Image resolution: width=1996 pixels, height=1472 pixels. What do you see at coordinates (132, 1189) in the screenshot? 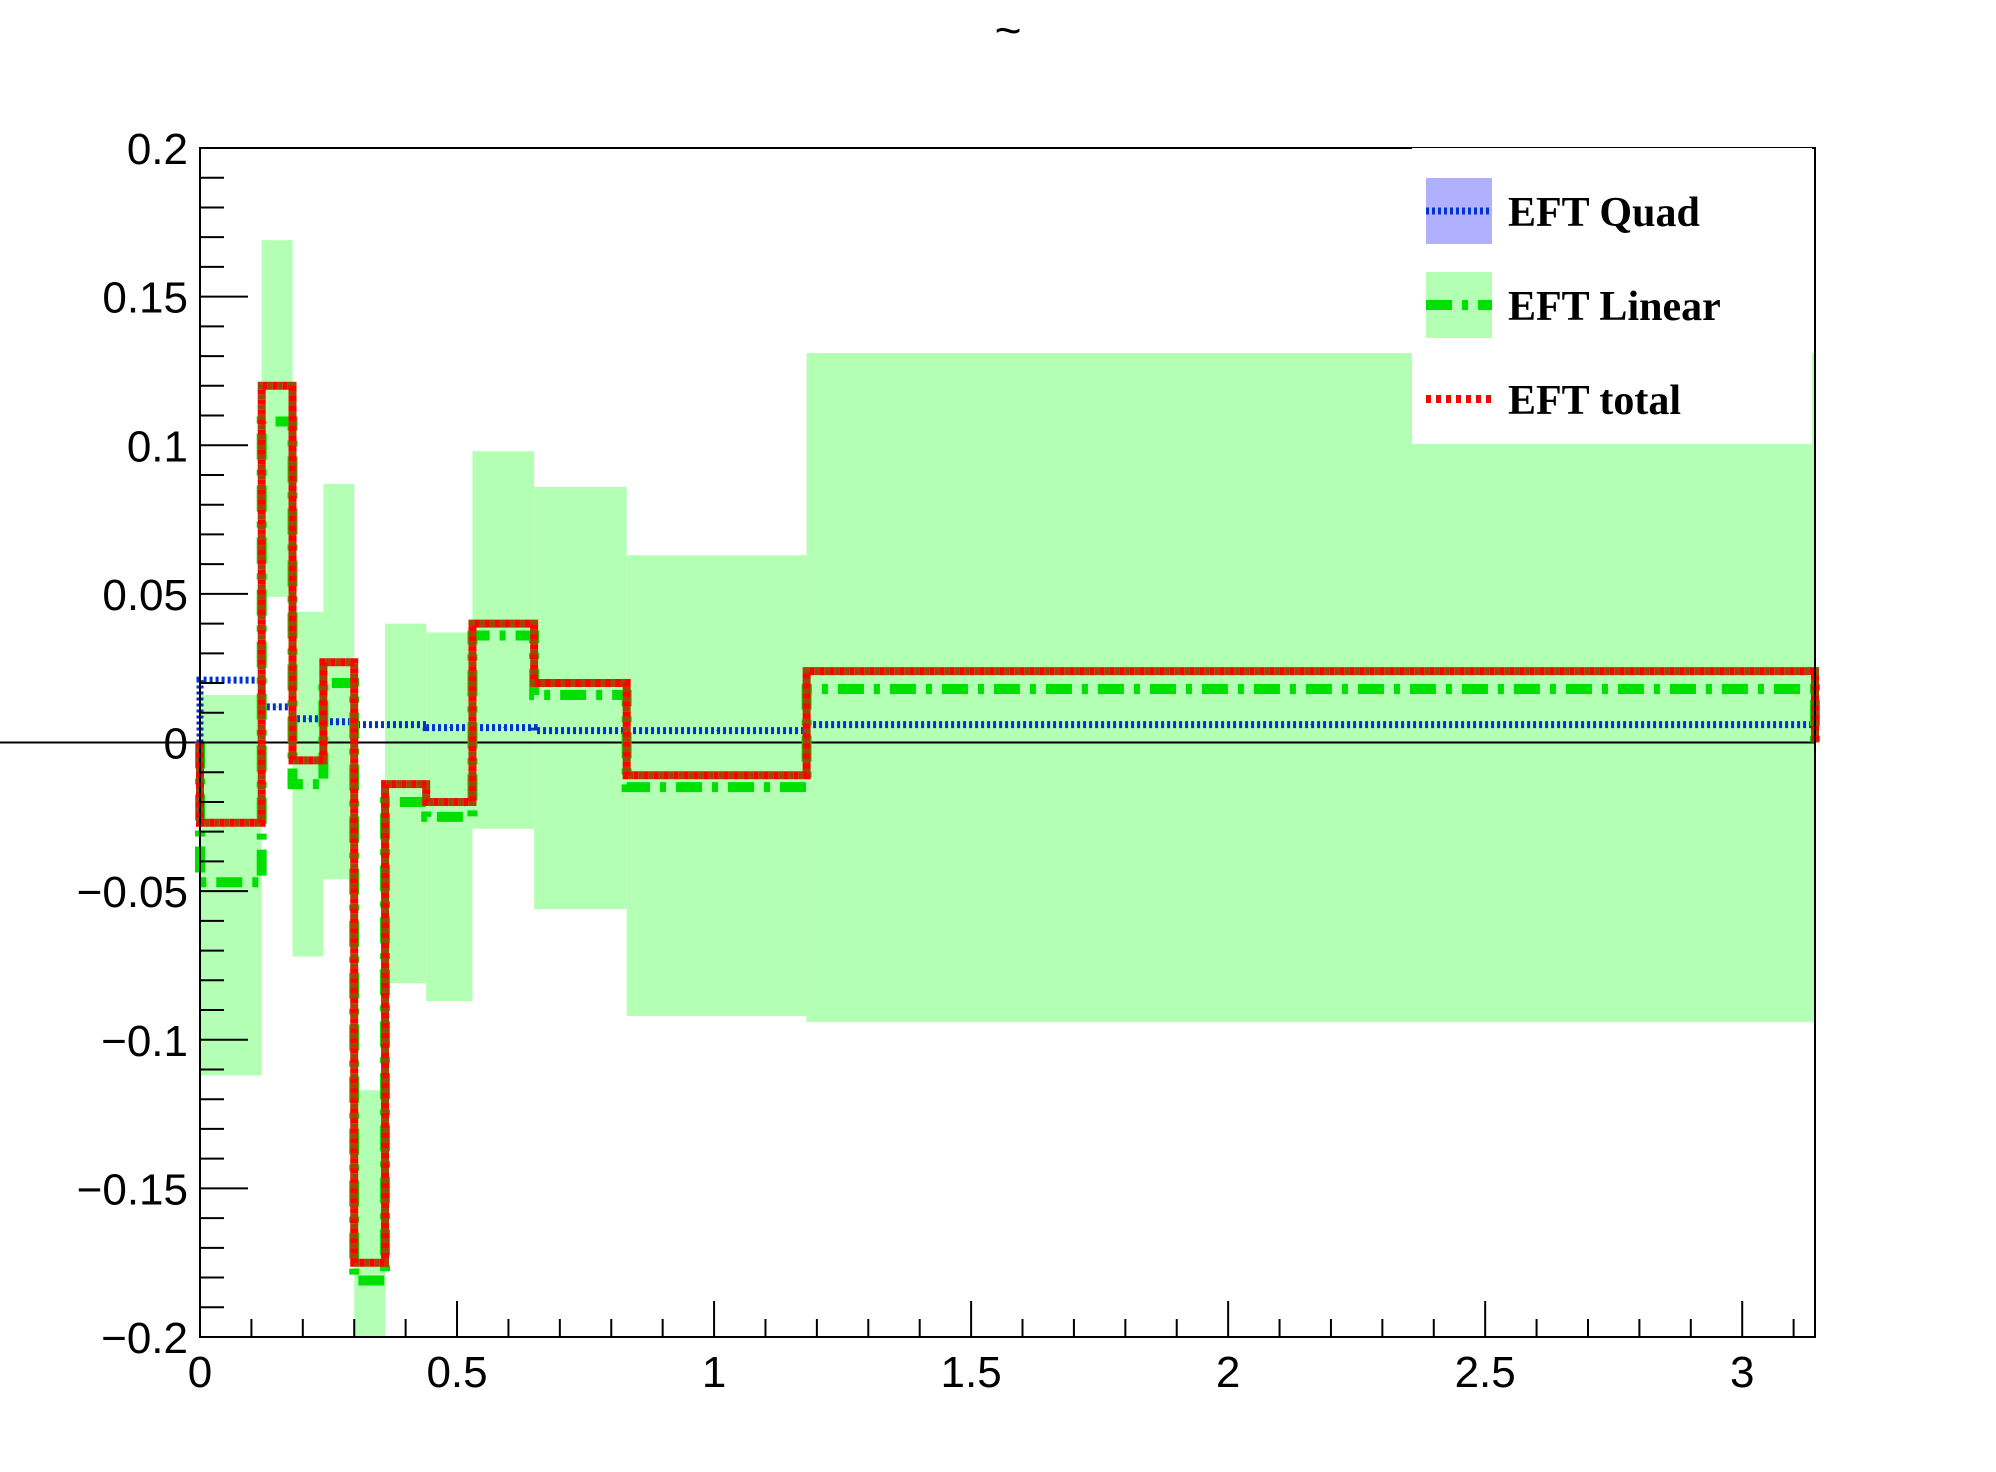
I see `y-tick-label: −0.15` at bounding box center [132, 1189].